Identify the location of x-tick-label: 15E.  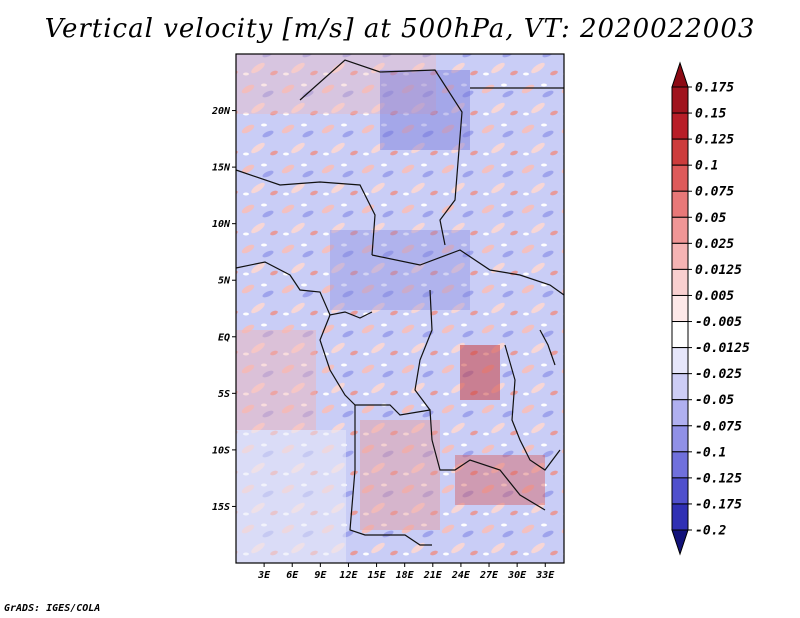
(377, 575).